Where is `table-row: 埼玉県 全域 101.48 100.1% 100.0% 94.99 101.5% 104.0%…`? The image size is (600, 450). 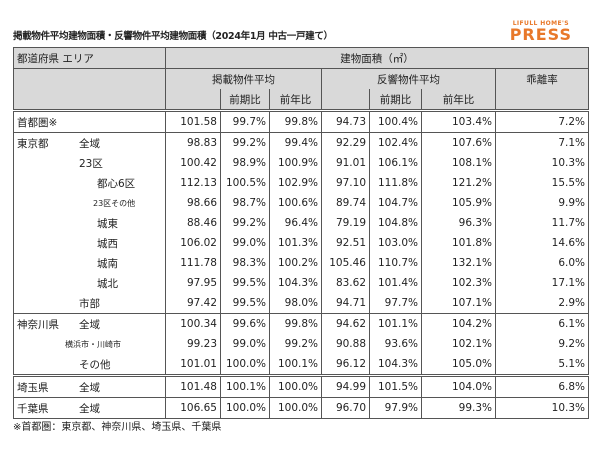 table-row: 埼玉県 全域 101.48 100.1% 100.0% 94.99 101.5% 104.0%… is located at coordinates (301, 386).